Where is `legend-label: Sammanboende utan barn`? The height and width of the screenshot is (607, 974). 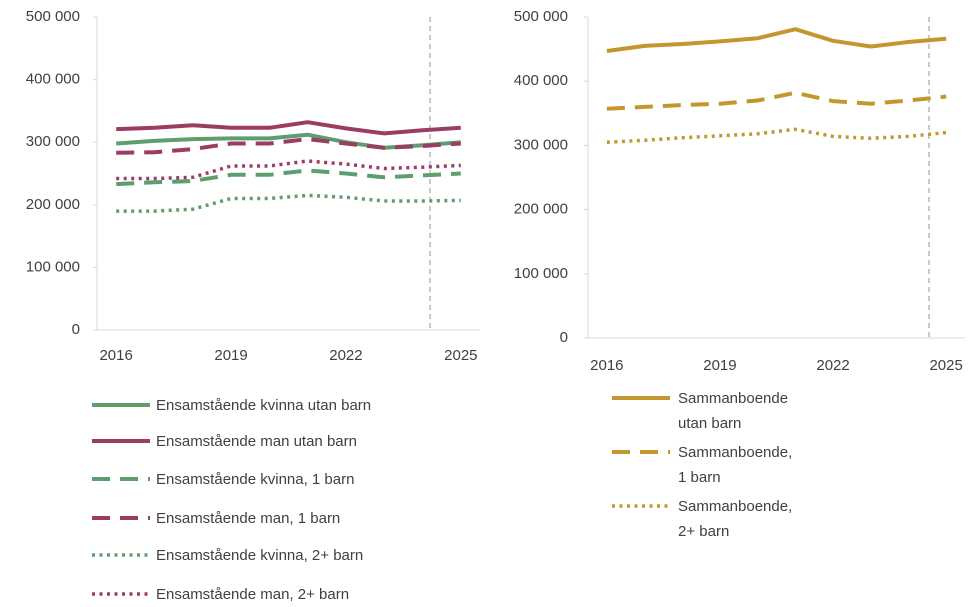
legend-label: Sammanboende utan barn is located at coordinates (733, 411).